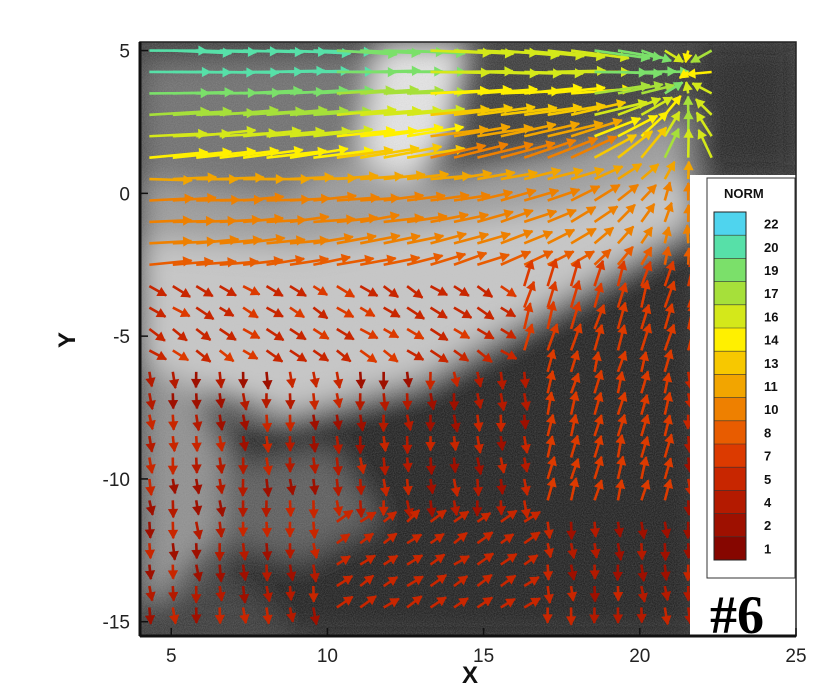 Image resolution: width=828 pixels, height=690 pixels. Describe the element at coordinates (67, 340) in the screenshot. I see `y-axis-title: Y` at that location.